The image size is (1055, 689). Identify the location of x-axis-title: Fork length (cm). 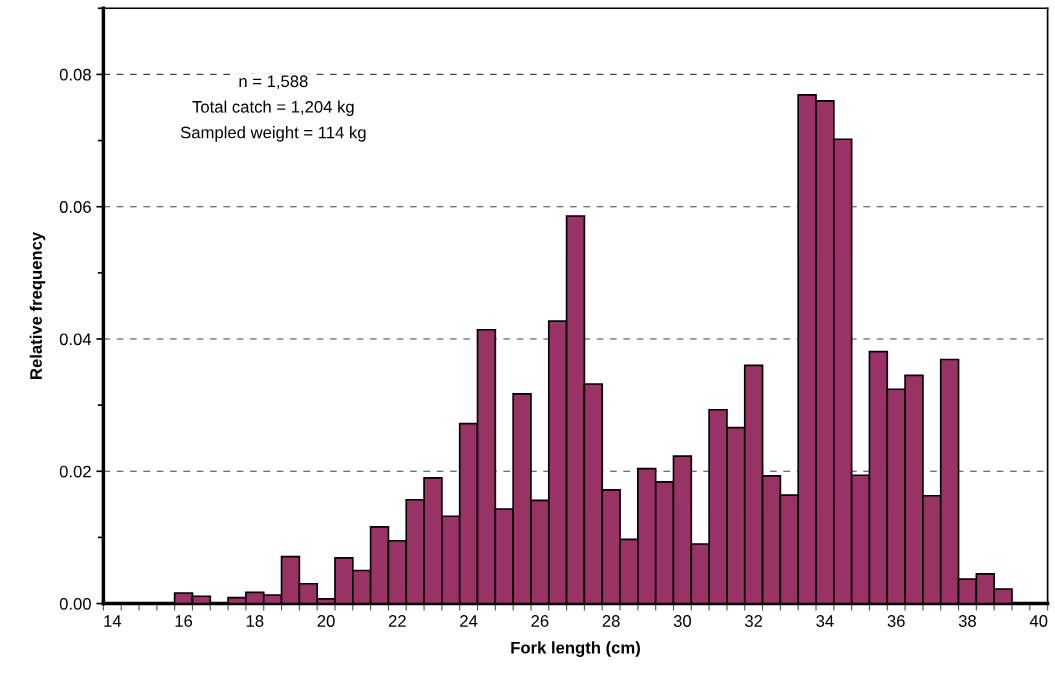
(575, 649).